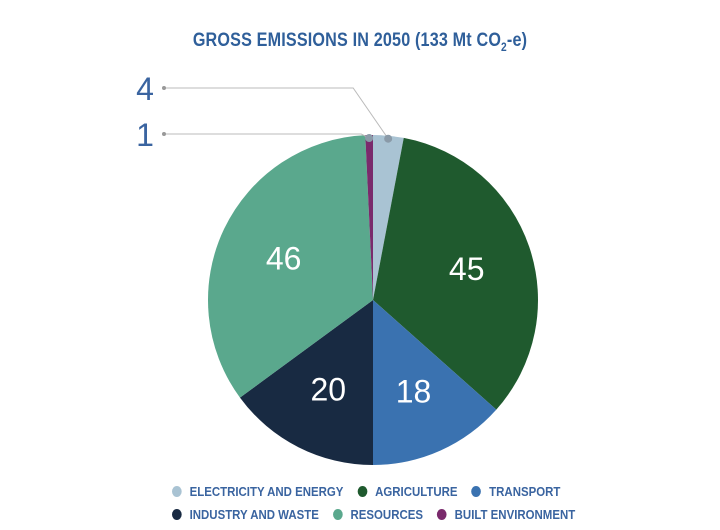 The image size is (720, 530). I want to click on title-end: -e), so click(517, 40).